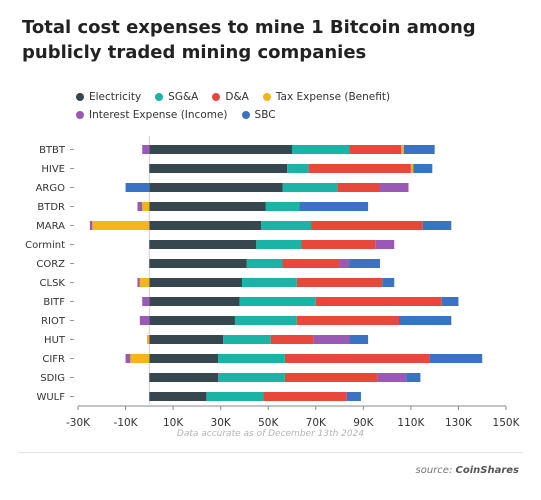  Describe the element at coordinates (55, 340) in the screenshot. I see `y-tick-label-hut: HUT` at that location.